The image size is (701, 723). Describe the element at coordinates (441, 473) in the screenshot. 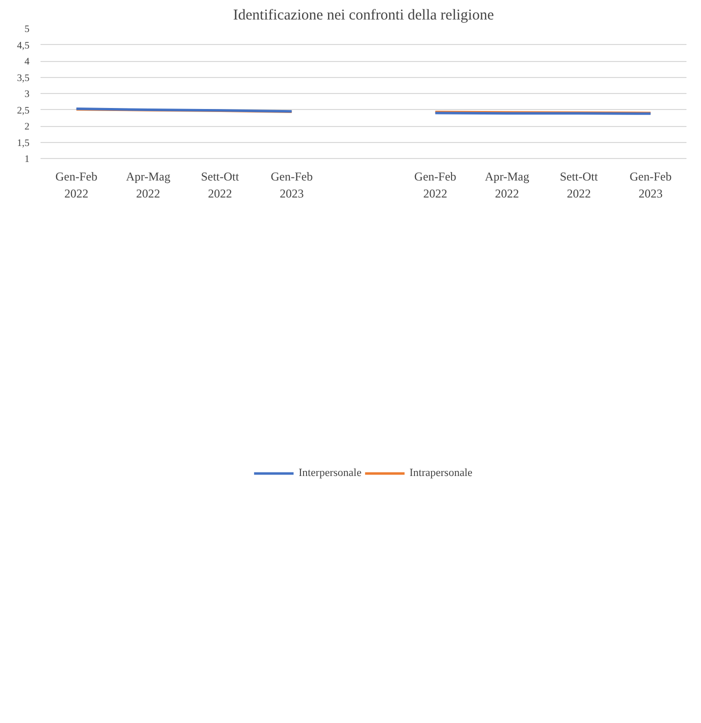

I see `legend-label: Intrapersonale` at that location.